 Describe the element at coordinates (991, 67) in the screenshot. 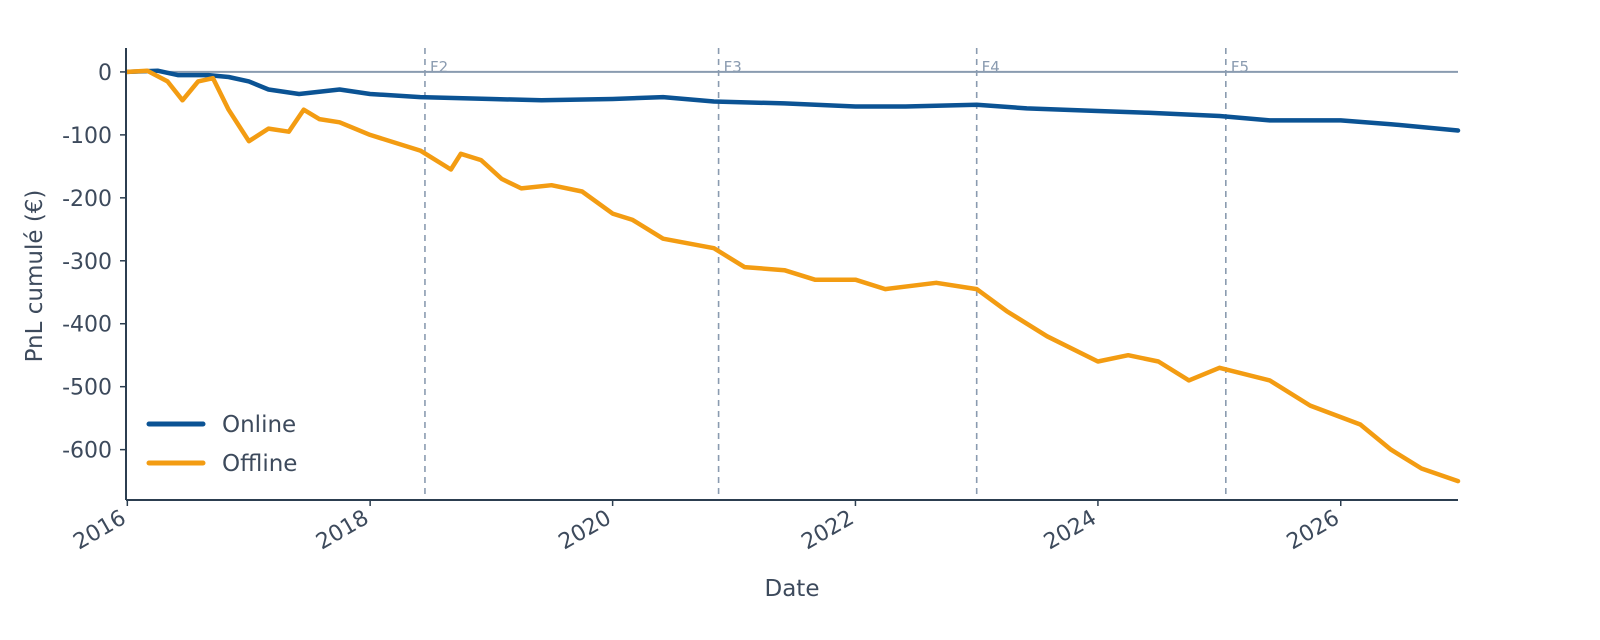

I see `fold-label-f4: F4` at that location.